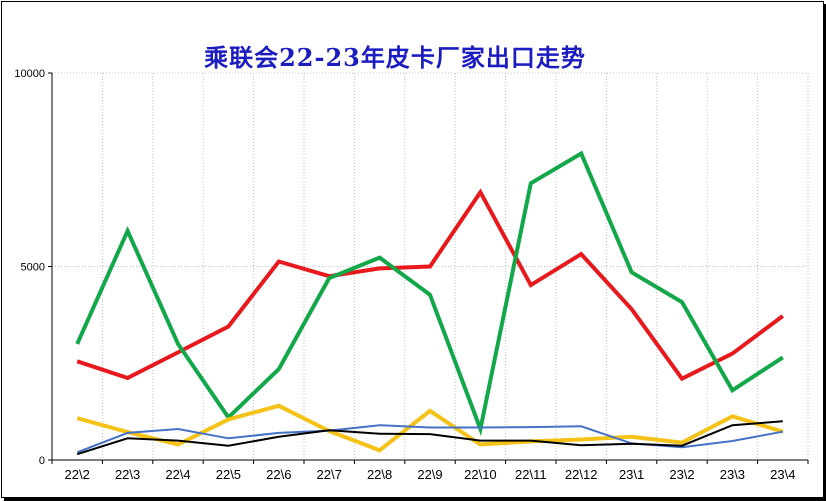  I want to click on x-tick-label: 22\10, so click(480, 474).